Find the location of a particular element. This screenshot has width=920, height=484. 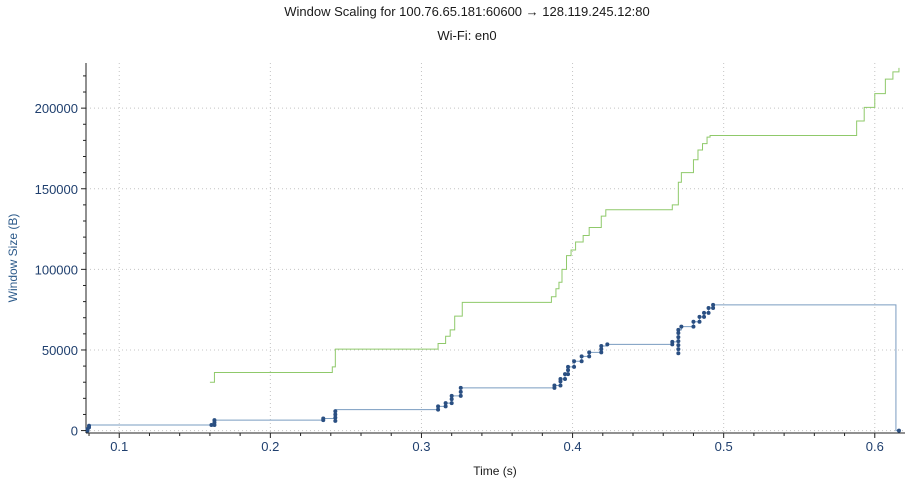

y-tick-label-1: 50000 is located at coordinates (60, 350).